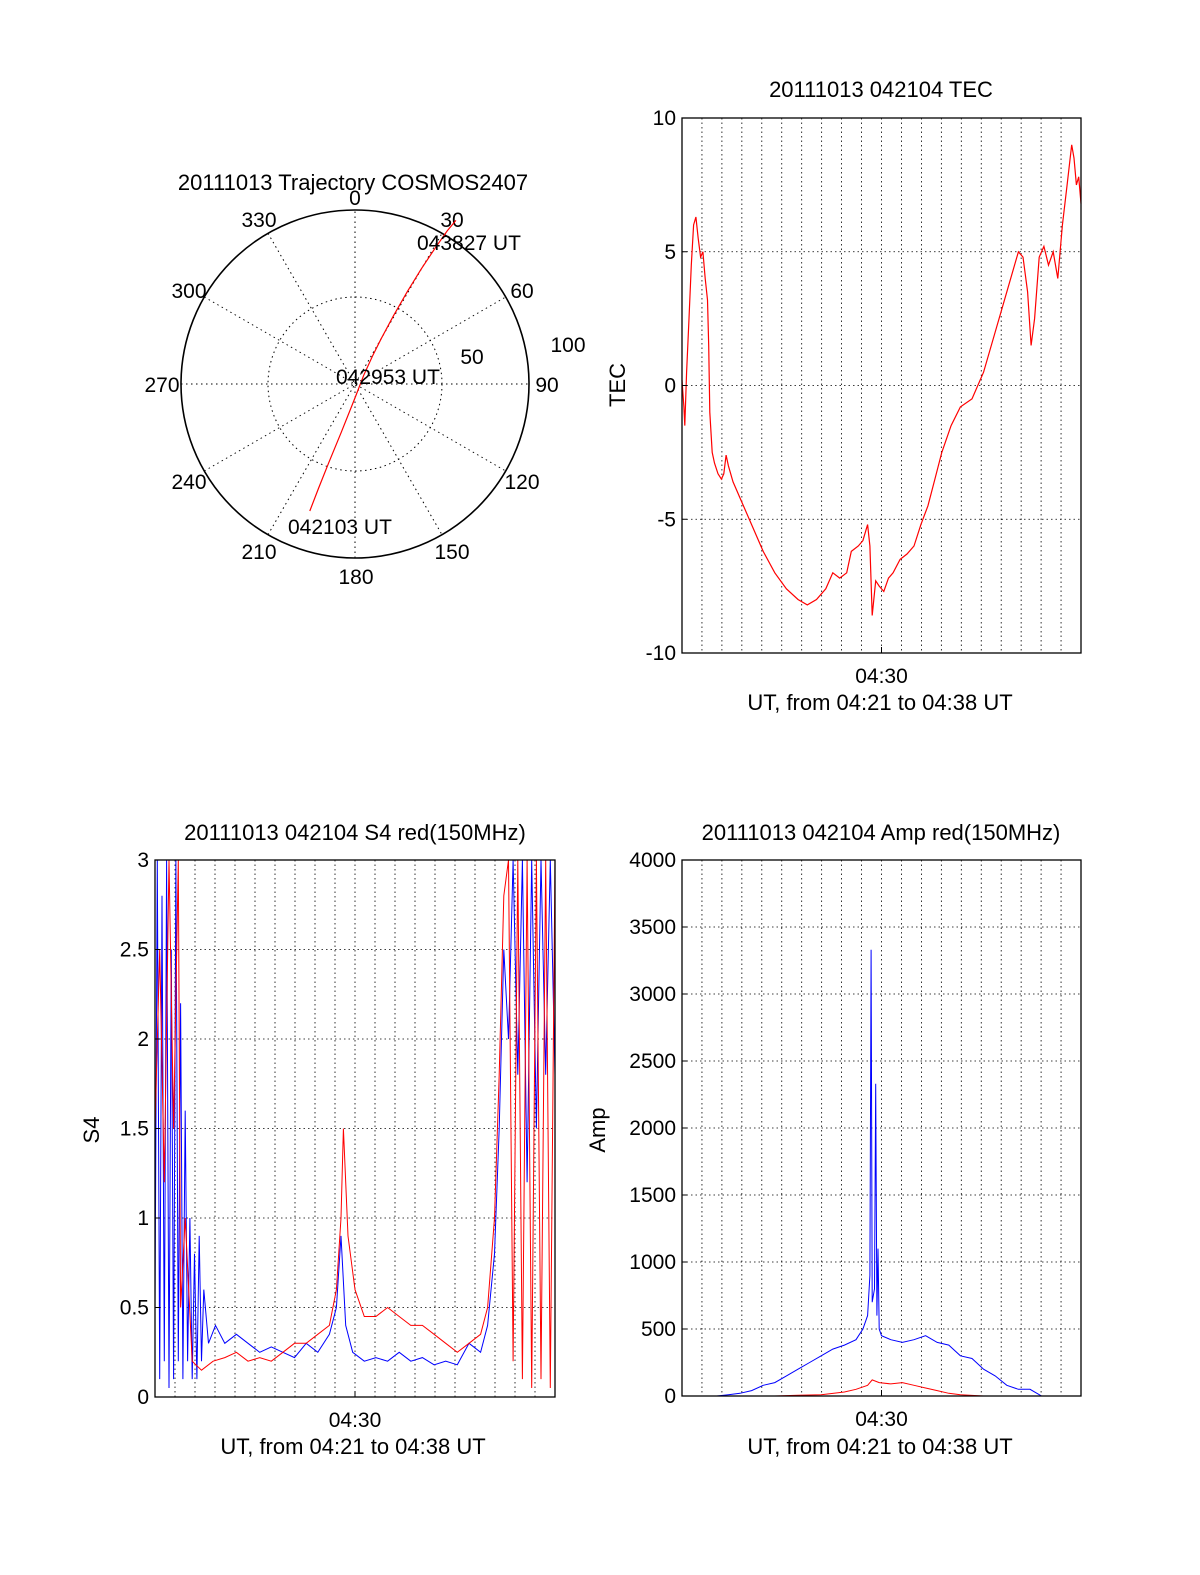 The height and width of the screenshot is (1575, 1200). I want to click on polar-angle-300: 300, so click(188, 291).